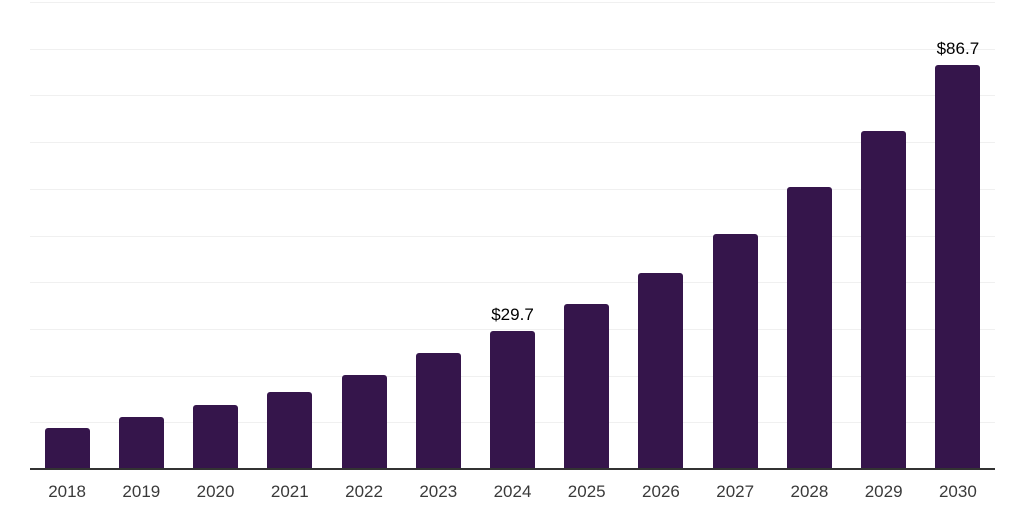 The height and width of the screenshot is (512, 1024). I want to click on x-axis-label-2024: 2024, so click(512, 491).